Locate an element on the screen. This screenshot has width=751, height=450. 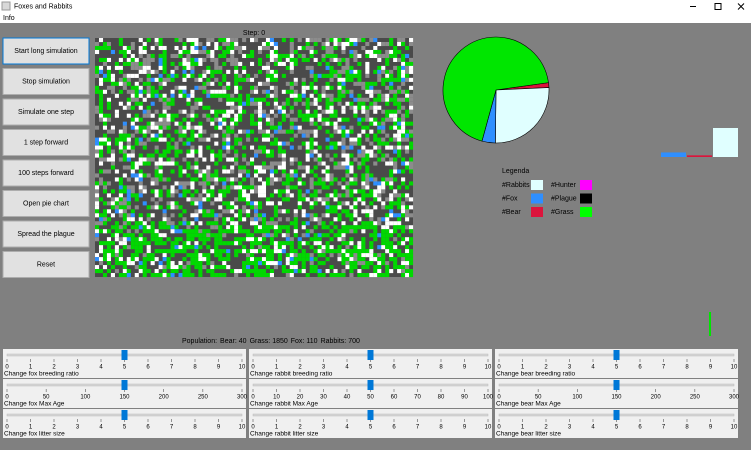
legend-swatch is located at coordinates (537, 185).